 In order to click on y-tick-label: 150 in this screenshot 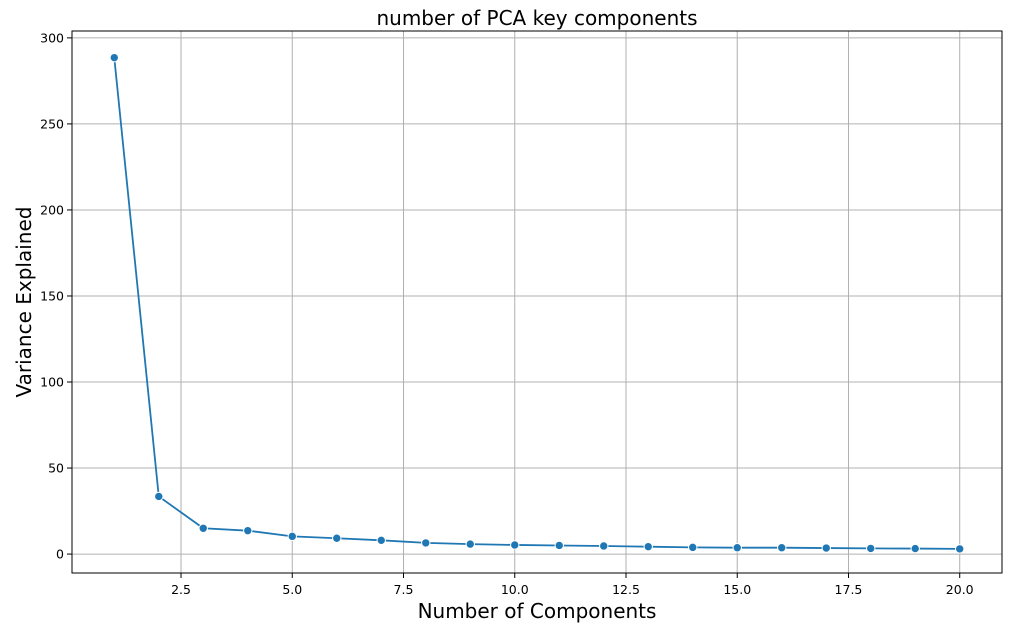, I will do `click(52, 295)`.